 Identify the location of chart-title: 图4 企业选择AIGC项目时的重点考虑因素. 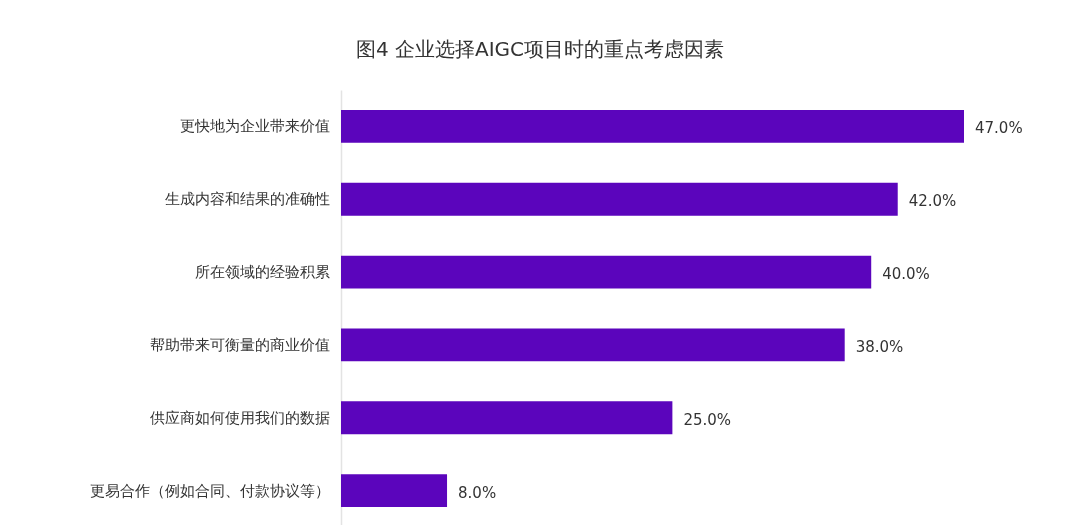
(540, 49).